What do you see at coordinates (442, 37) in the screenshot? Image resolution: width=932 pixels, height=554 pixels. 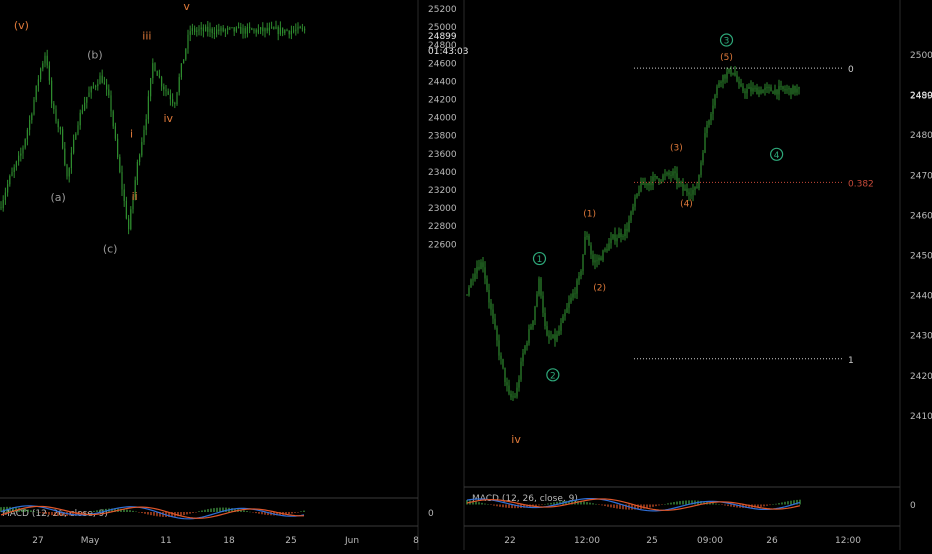 I see `price-label: 24899` at bounding box center [442, 37].